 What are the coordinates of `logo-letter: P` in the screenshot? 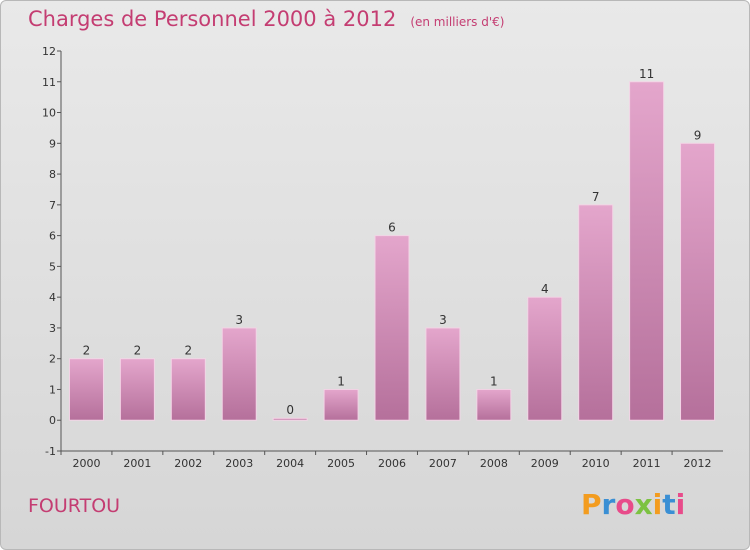 It's located at (591, 504).